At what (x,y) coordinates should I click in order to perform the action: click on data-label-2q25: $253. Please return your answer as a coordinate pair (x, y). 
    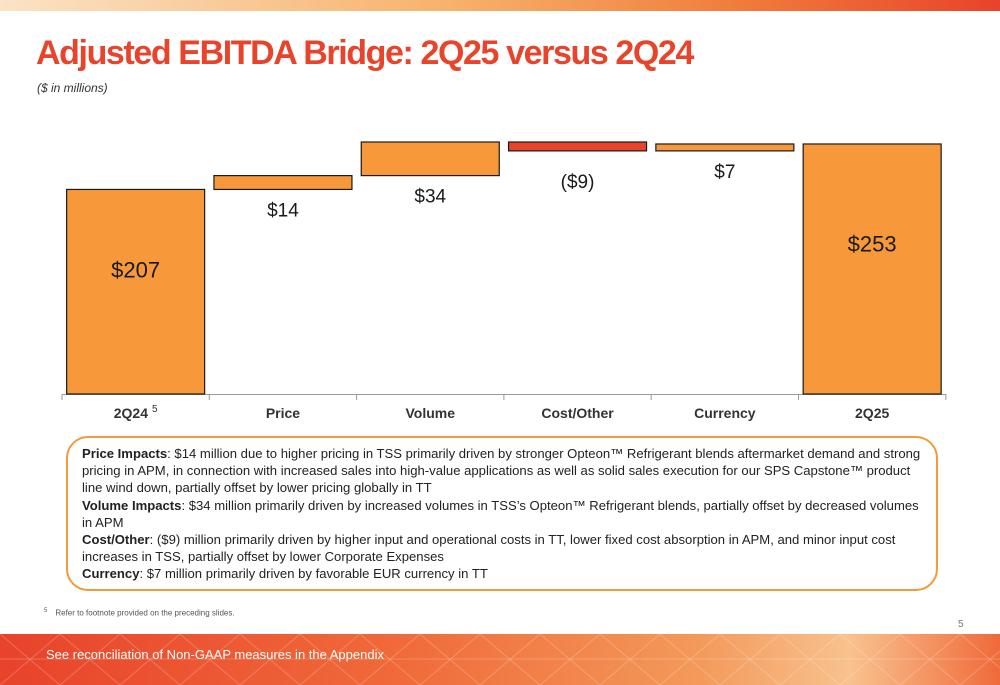
    Looking at the image, I should click on (872, 243).